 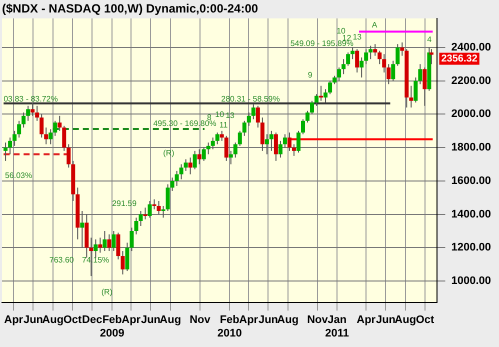 What do you see at coordinates (471, 148) in the screenshot?
I see `y-tick-label: 1800.00` at bounding box center [471, 148].